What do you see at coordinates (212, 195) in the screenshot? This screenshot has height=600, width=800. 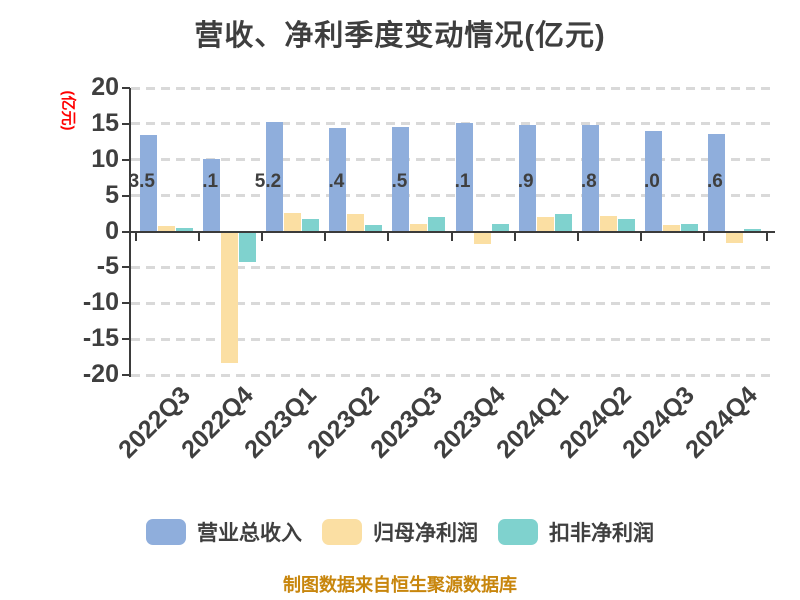 I see `bar-营业总收入-2022Q4` at bounding box center [212, 195].